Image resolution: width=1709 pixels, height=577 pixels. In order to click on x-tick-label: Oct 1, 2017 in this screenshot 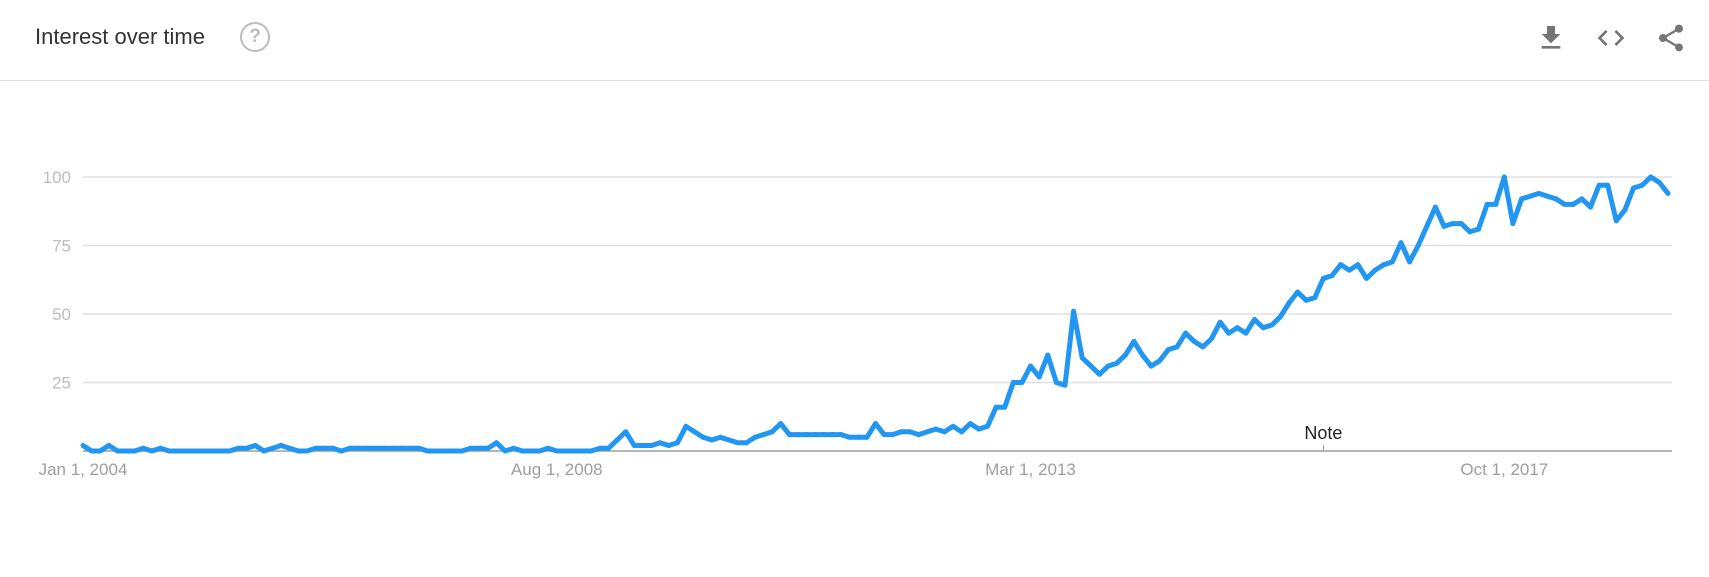, I will do `click(1504, 469)`.